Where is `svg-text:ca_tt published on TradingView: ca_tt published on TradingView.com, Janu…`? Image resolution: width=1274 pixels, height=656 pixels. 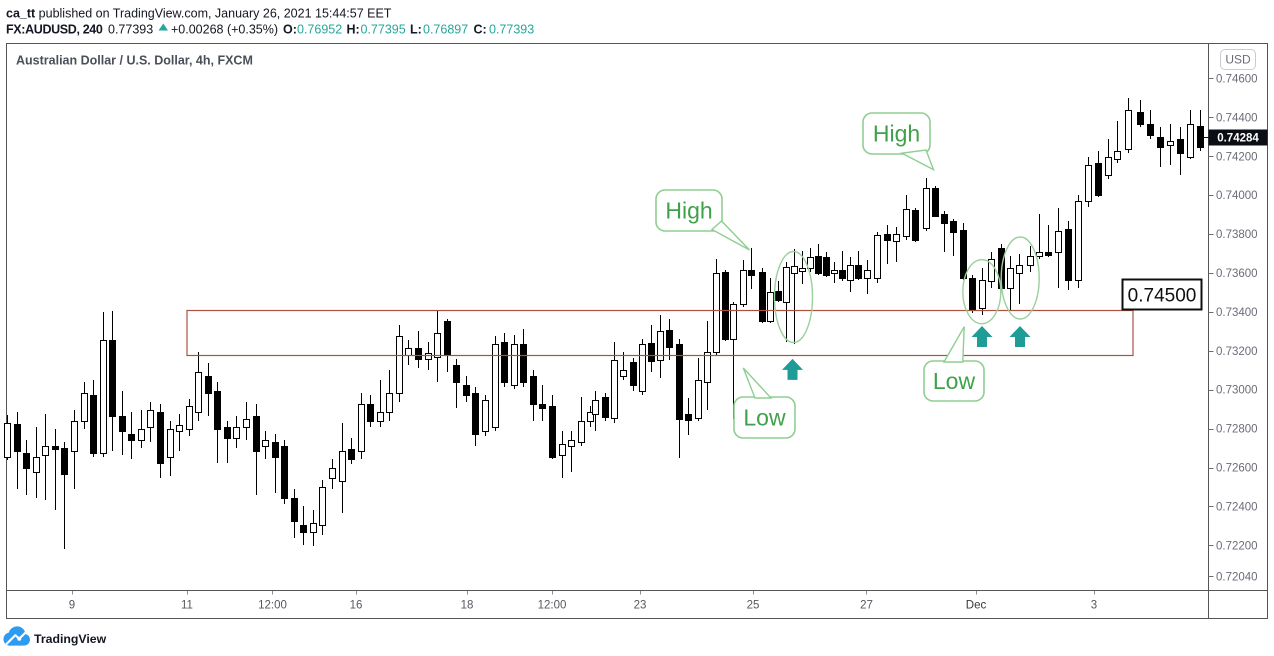
svg-text:ca_tt published on TradingView: ca_tt published on TradingView.com, Janu… is located at coordinates (199, 14).